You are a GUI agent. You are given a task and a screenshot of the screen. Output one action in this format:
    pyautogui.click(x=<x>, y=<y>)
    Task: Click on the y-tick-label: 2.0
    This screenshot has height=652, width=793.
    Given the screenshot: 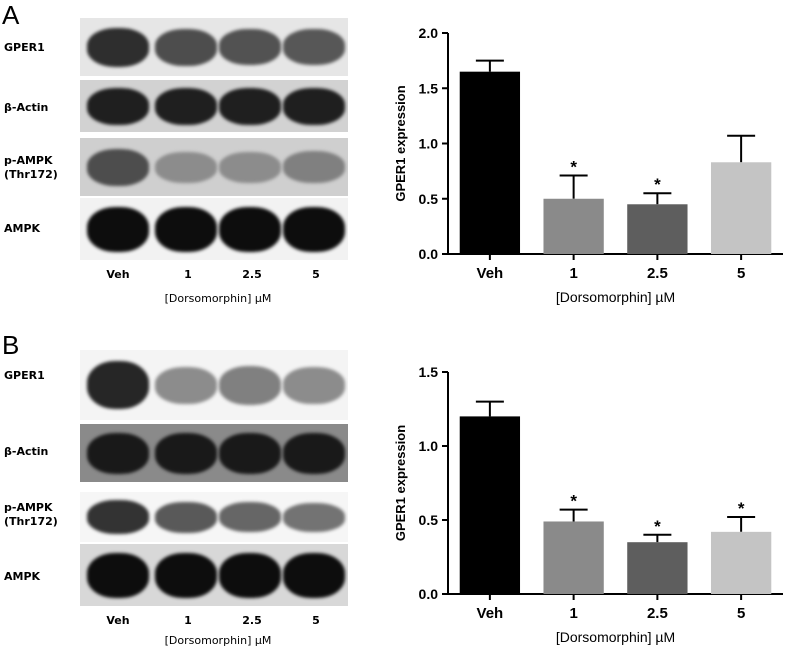 What is the action you would take?
    pyautogui.click(x=429, y=33)
    